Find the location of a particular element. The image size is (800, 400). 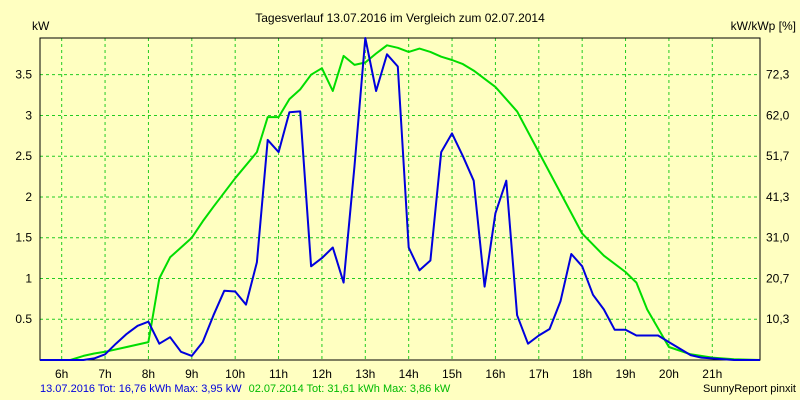

x-tick-label: 11h is located at coordinates (278, 374).